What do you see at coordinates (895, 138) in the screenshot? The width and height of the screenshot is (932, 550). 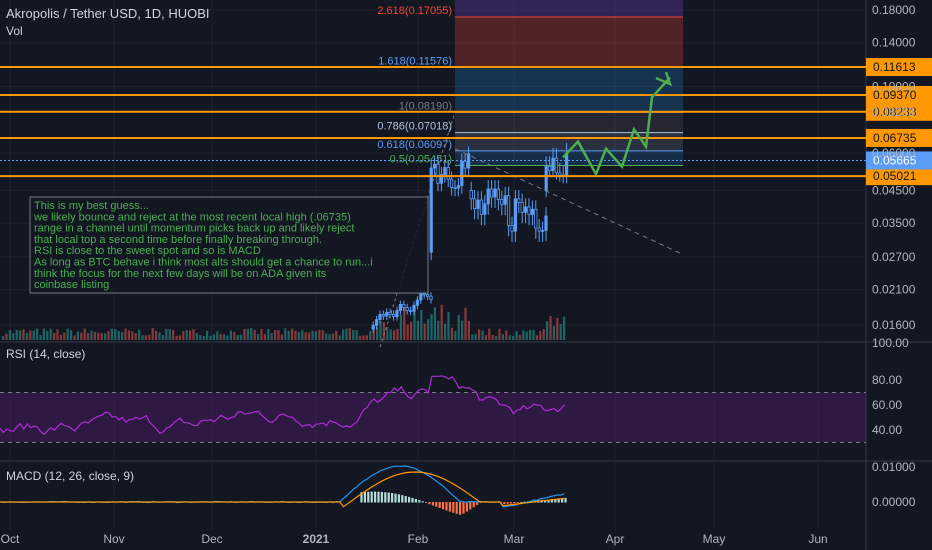 I see `price-label: 0.06735` at bounding box center [895, 138].